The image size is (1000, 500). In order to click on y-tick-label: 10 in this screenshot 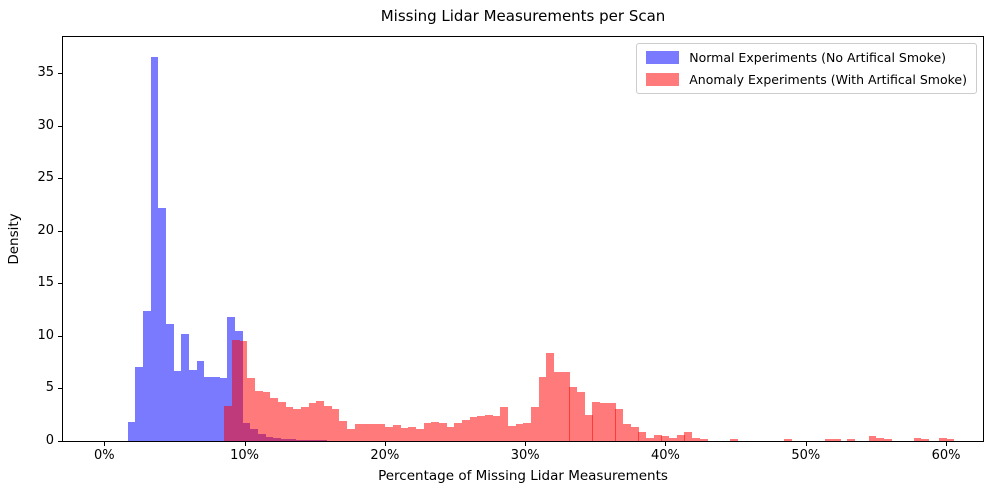, I will do `click(45, 335)`.